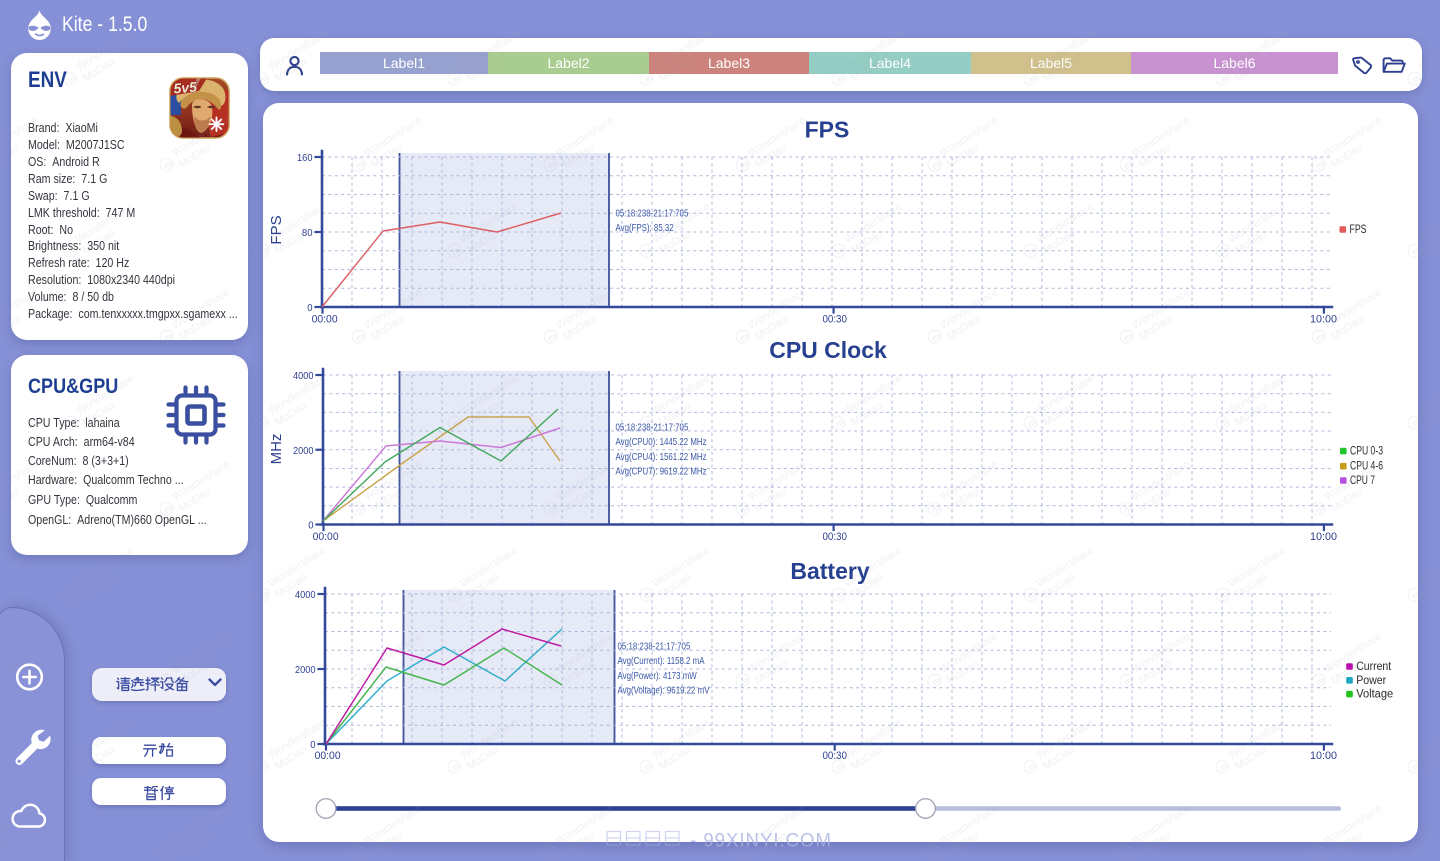 This screenshot has height=861, width=1440. Describe the element at coordinates (662, 471) in the screenshot. I see `svg-text: Avg(CPU7): 9619.22 MHz` at that location.